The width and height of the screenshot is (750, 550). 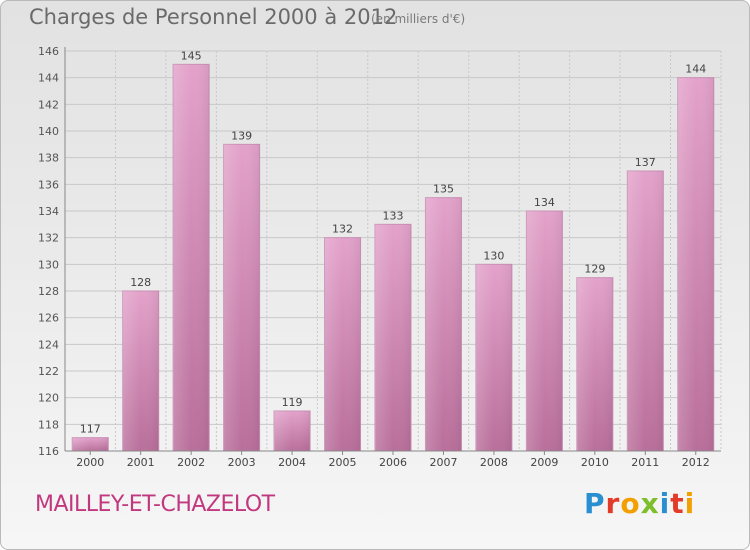 What do you see at coordinates (645, 162) in the screenshot?
I see `data-label-2011: 137` at bounding box center [645, 162].